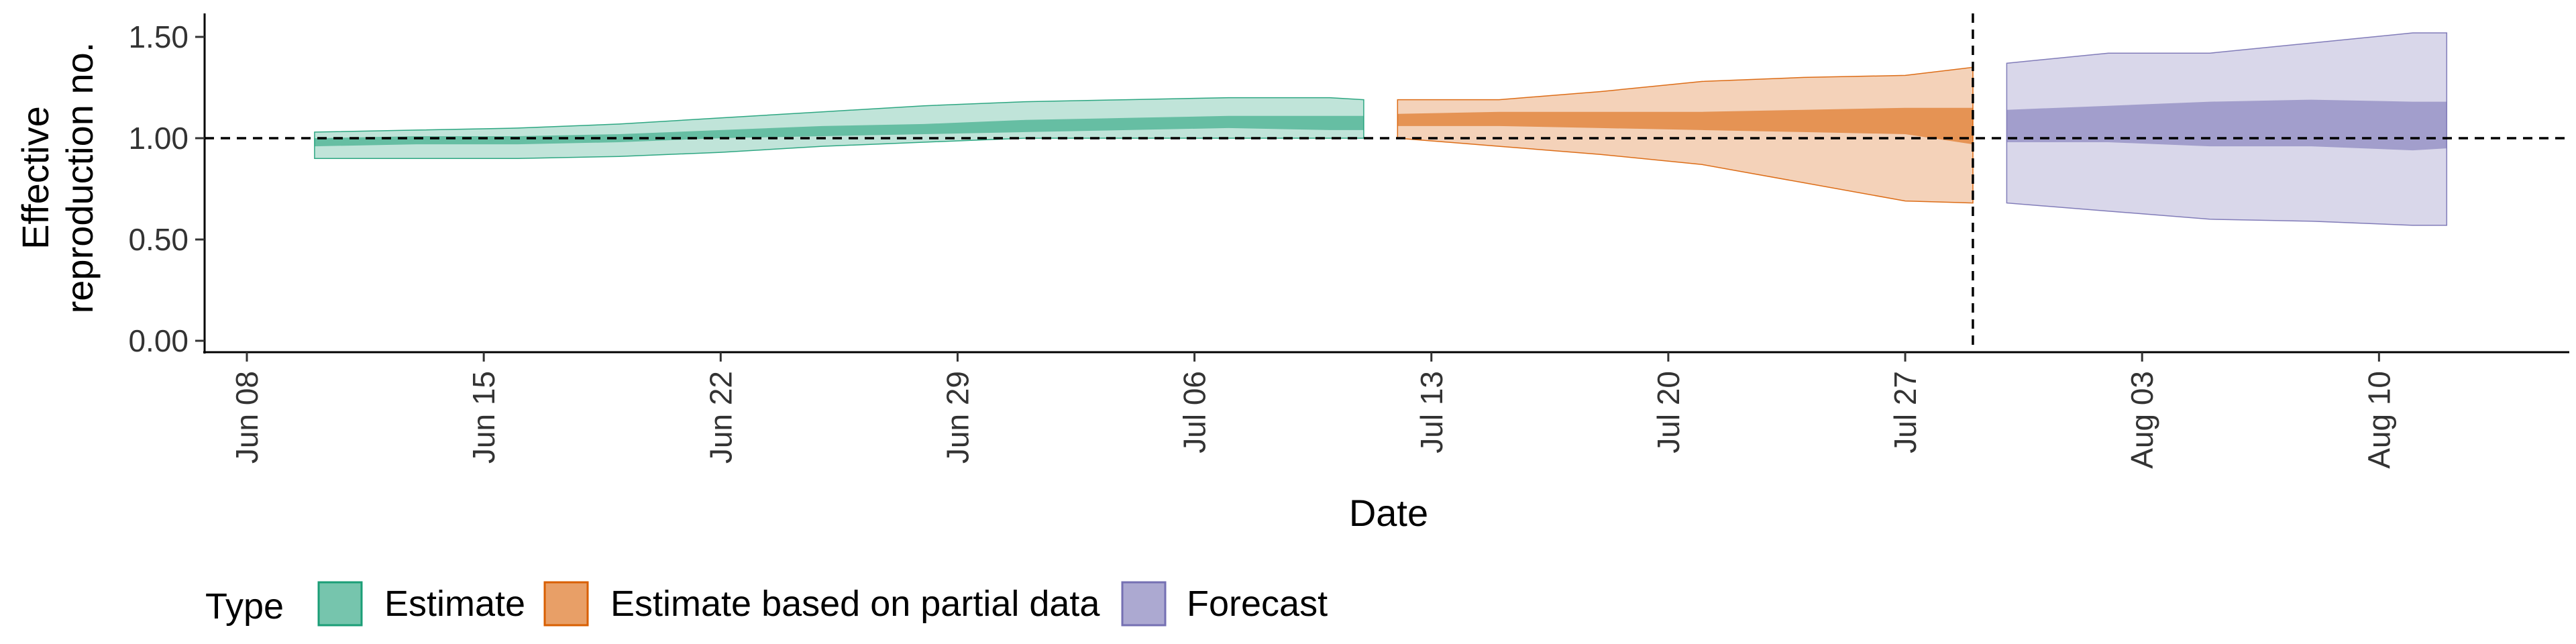 This screenshot has width=2576, height=644. What do you see at coordinates (246, 417) in the screenshot?
I see `x-tick-label: Jun 08` at bounding box center [246, 417].